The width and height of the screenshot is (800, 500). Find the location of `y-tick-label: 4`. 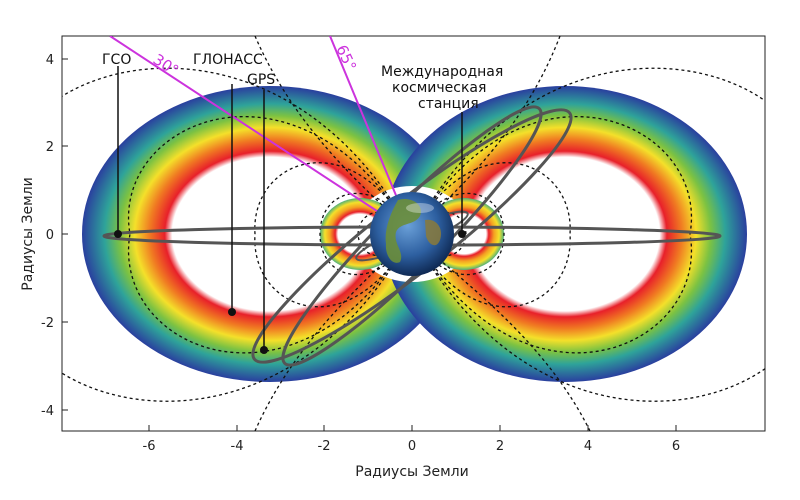

y-tick-label: 4 is located at coordinates (50, 60).